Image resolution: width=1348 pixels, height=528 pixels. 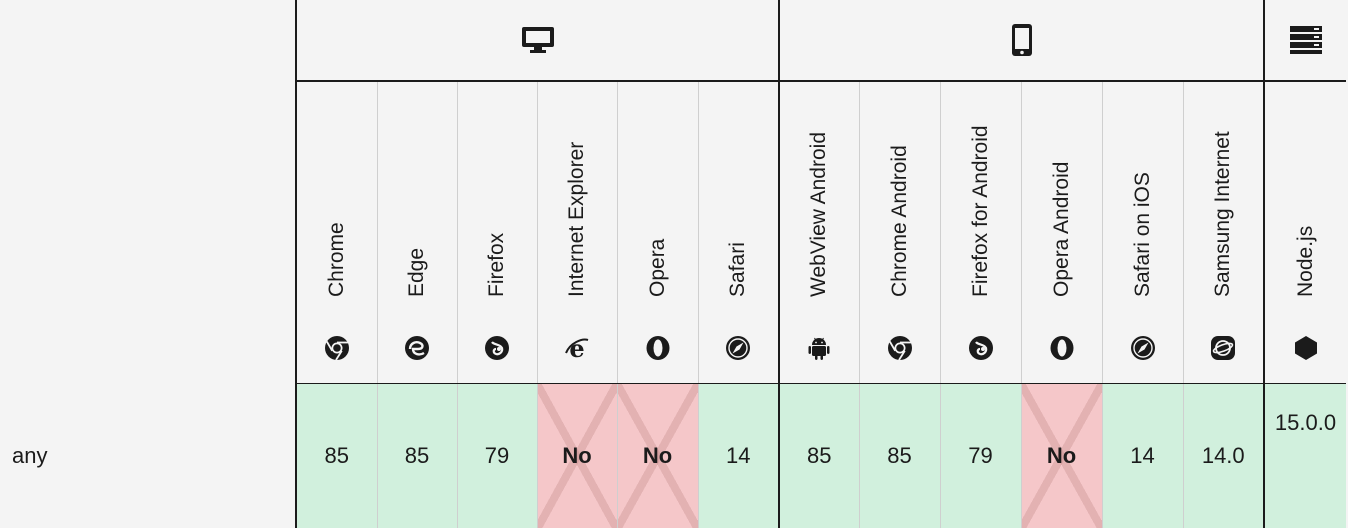 What do you see at coordinates (148, 456) in the screenshot?
I see `feature-label: any` at bounding box center [148, 456].